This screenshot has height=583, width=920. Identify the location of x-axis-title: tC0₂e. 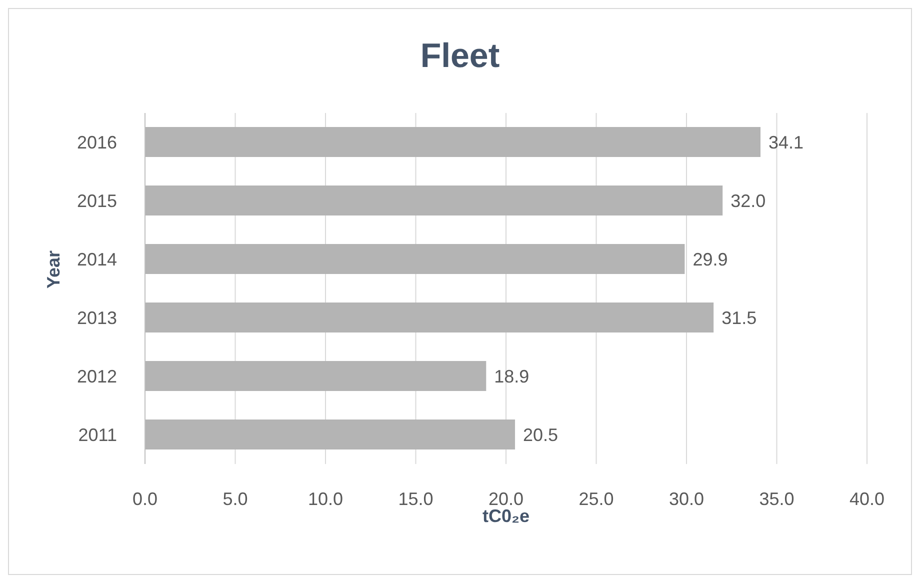
(506, 516).